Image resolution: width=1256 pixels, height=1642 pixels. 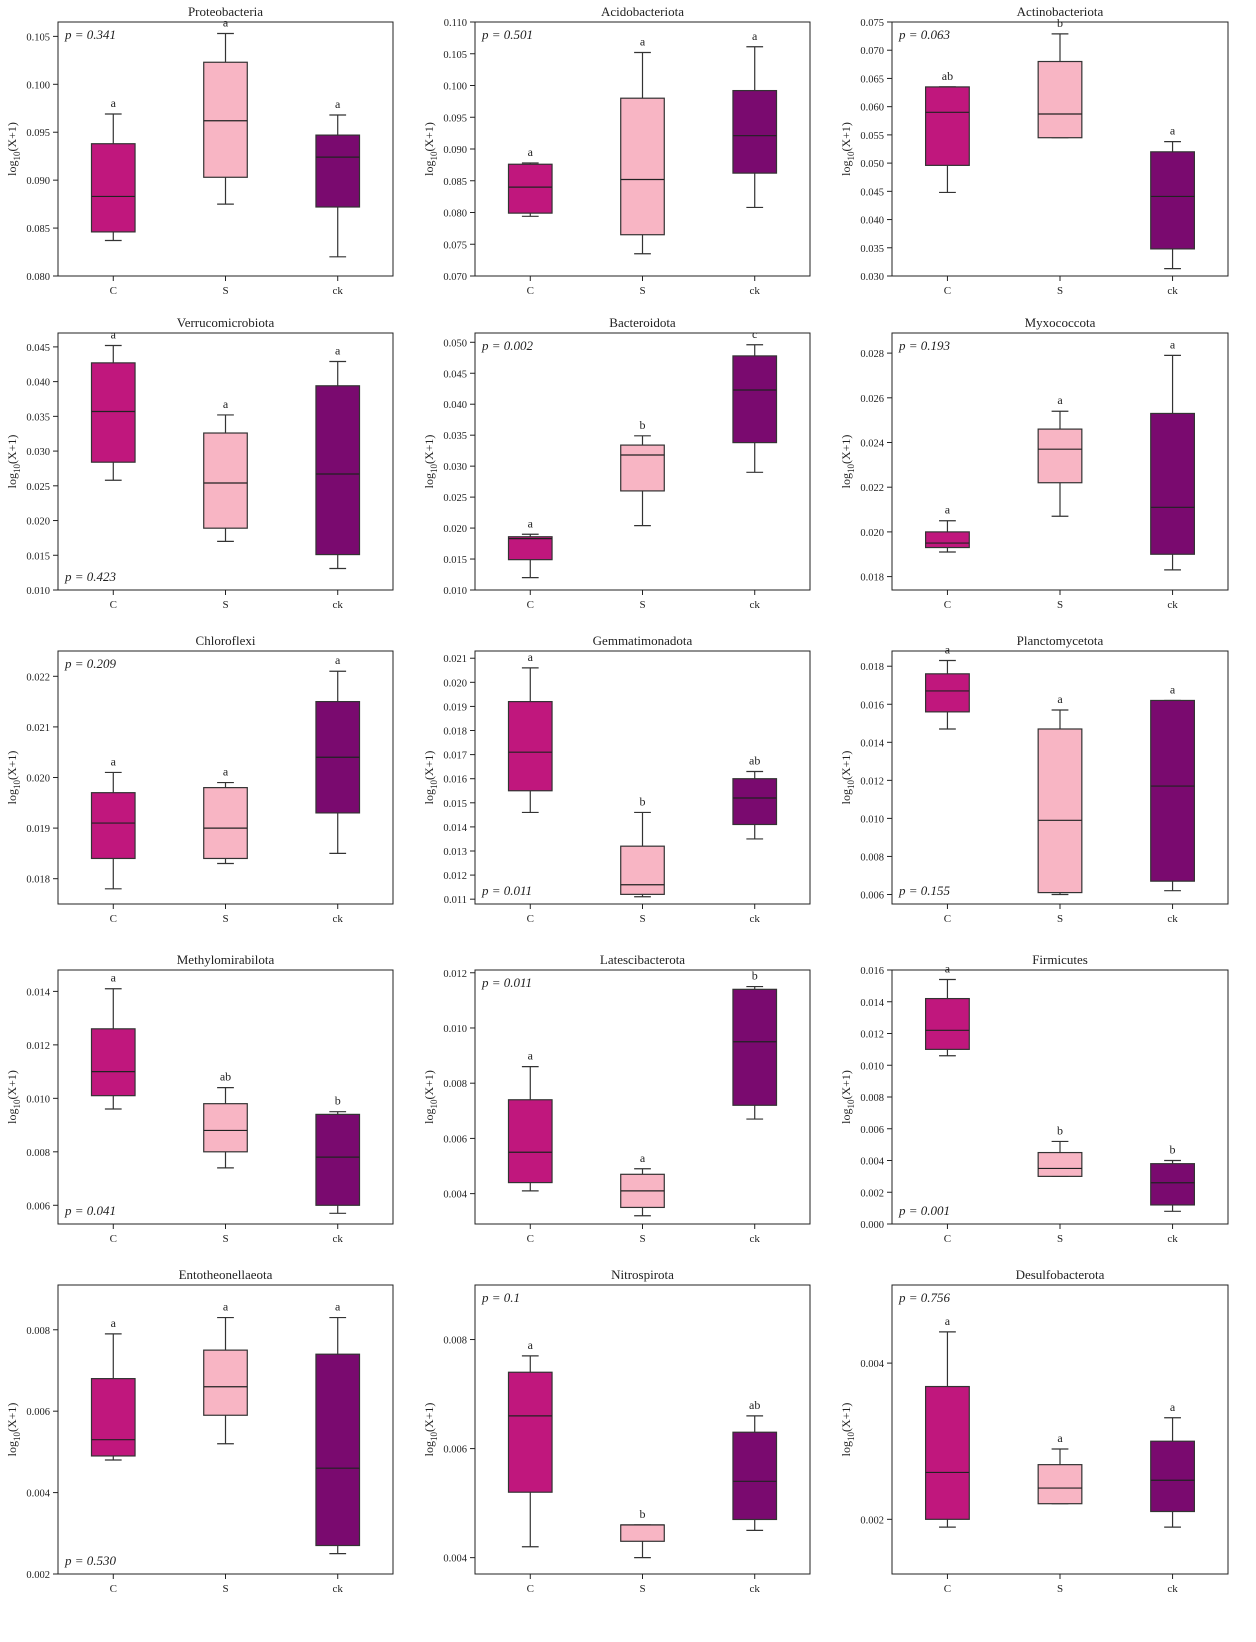 I want to click on y-tick-label: 0.090, so click(x=38, y=181).